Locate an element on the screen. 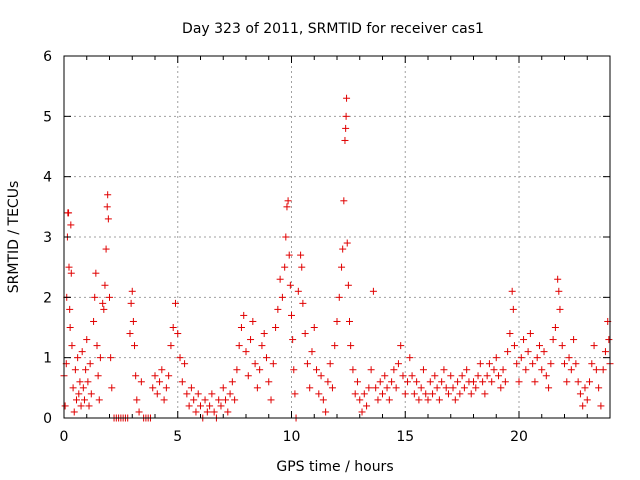  x-axis-label: GPS time / hours is located at coordinates (334, 467).